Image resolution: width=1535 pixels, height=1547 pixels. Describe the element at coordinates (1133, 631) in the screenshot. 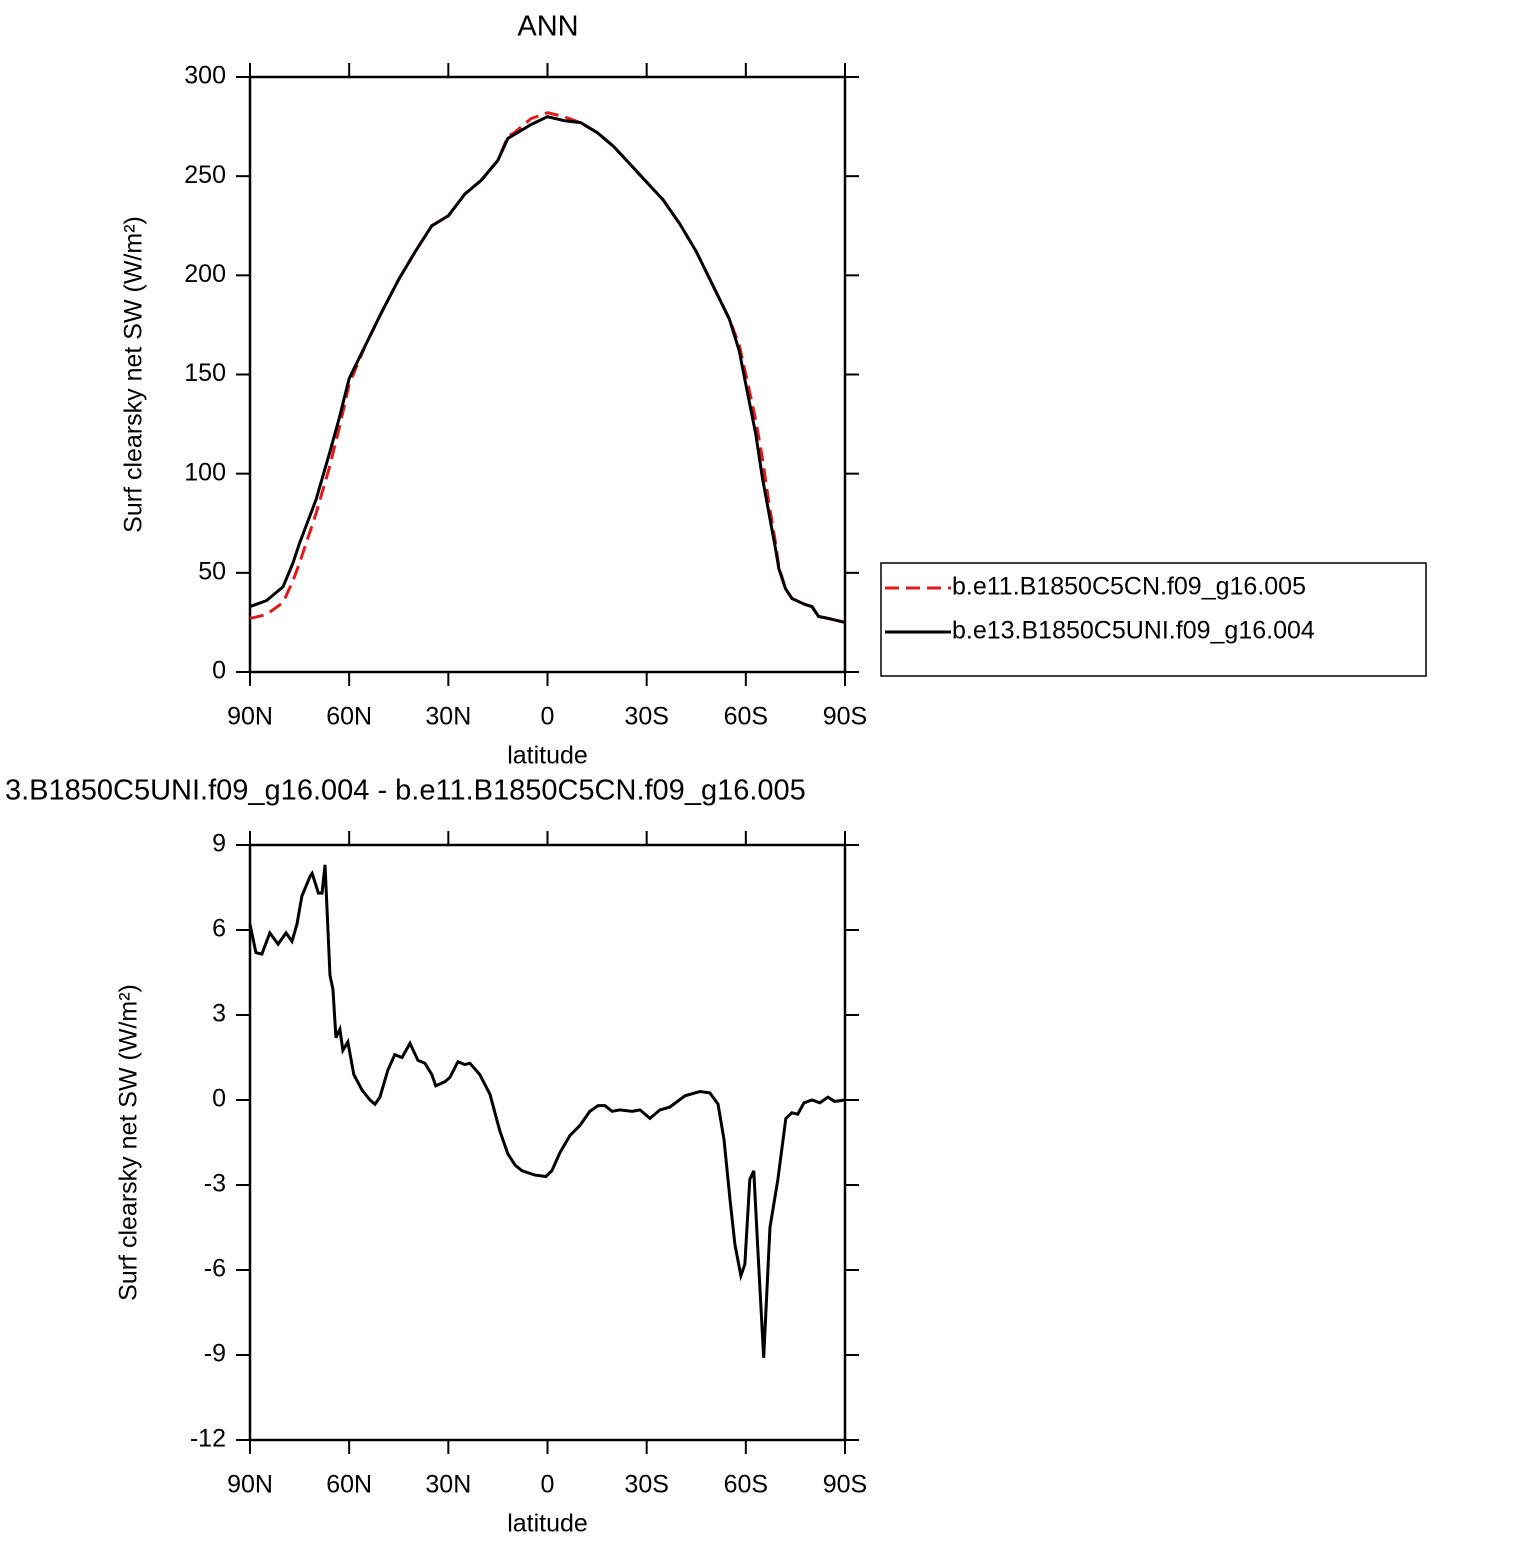

I see `legend-label: b.e13.B1850C5UNI.f09_g16.004` at that location.